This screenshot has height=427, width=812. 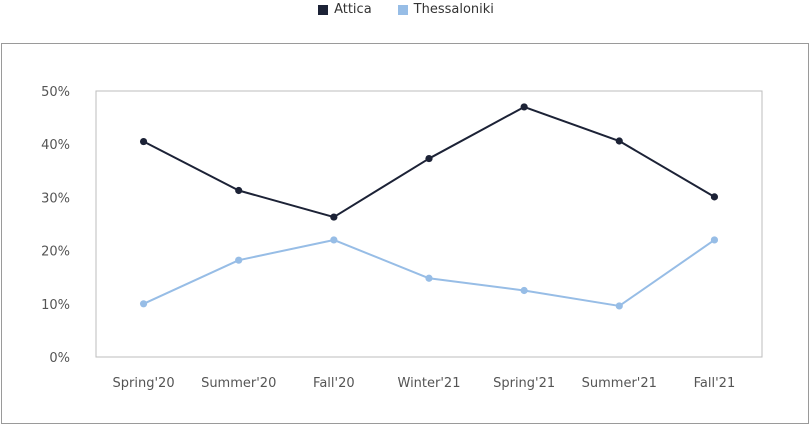 What do you see at coordinates (715, 383) in the screenshot?
I see `x-tick-label: Fall'21` at bounding box center [715, 383].